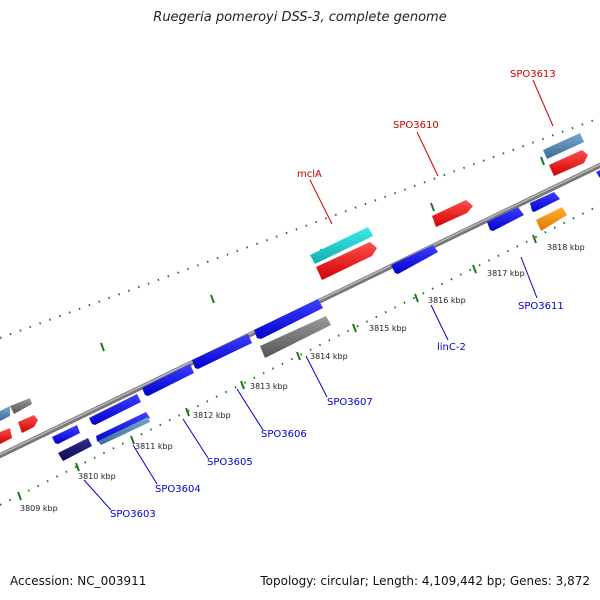 The image size is (600, 600). Describe the element at coordinates (566, 247) in the screenshot. I see `tick-label: 3818 kbp` at that location.